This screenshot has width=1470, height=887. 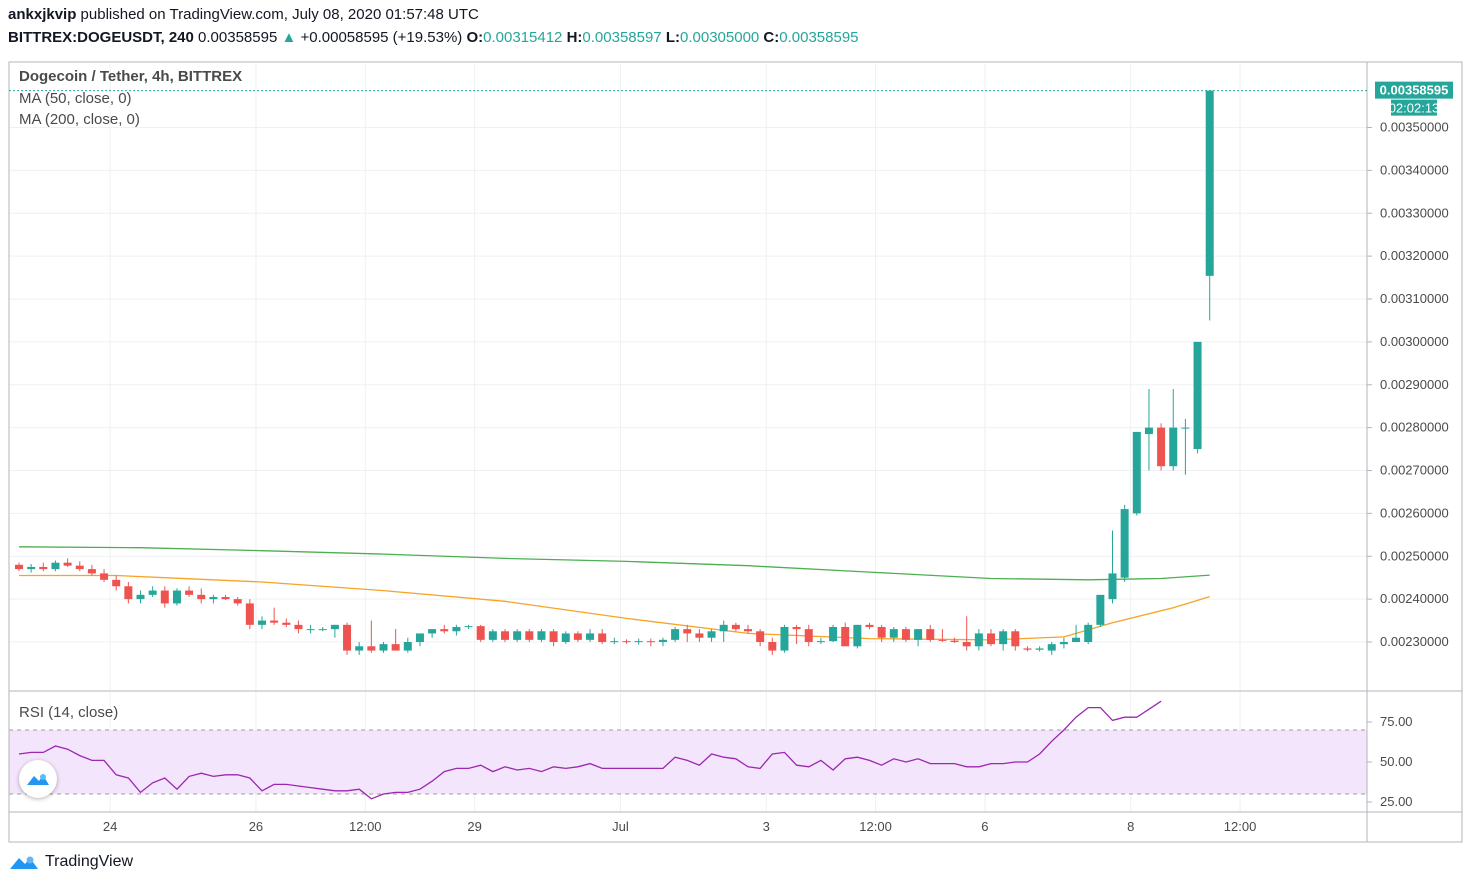 I want to click on low-label: L:, so click(x=672, y=37).